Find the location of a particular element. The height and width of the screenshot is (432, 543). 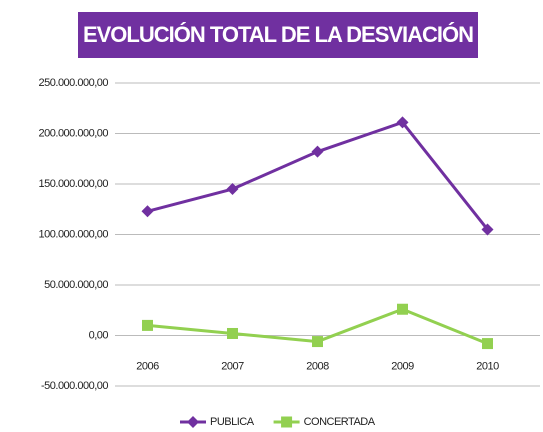

x-tick-label: 2006 is located at coordinates (147, 366).